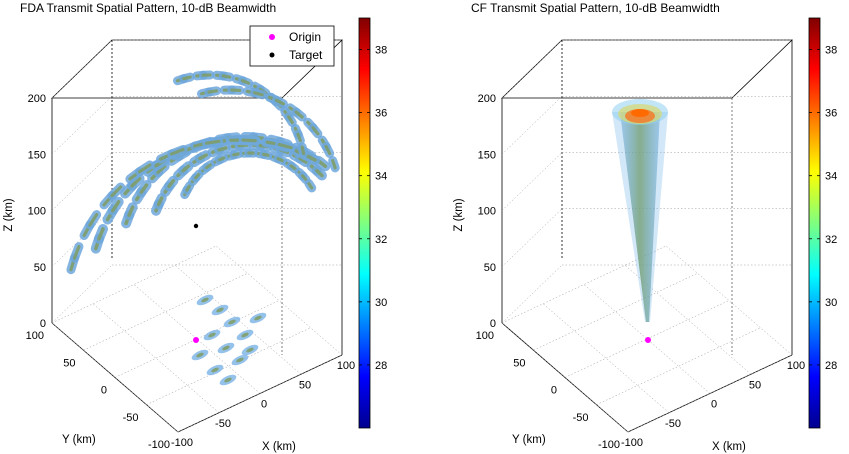 This screenshot has width=849, height=454. Describe the element at coordinates (381, 366) in the screenshot. I see `fda-colorbar-tick-label: 28` at that location.